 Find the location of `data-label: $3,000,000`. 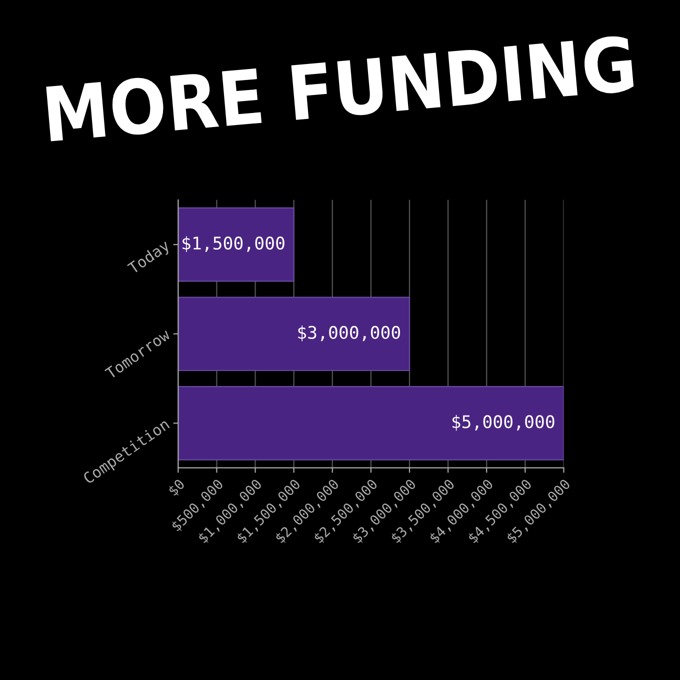

data-label: $3,000,000 is located at coordinates (349, 334).